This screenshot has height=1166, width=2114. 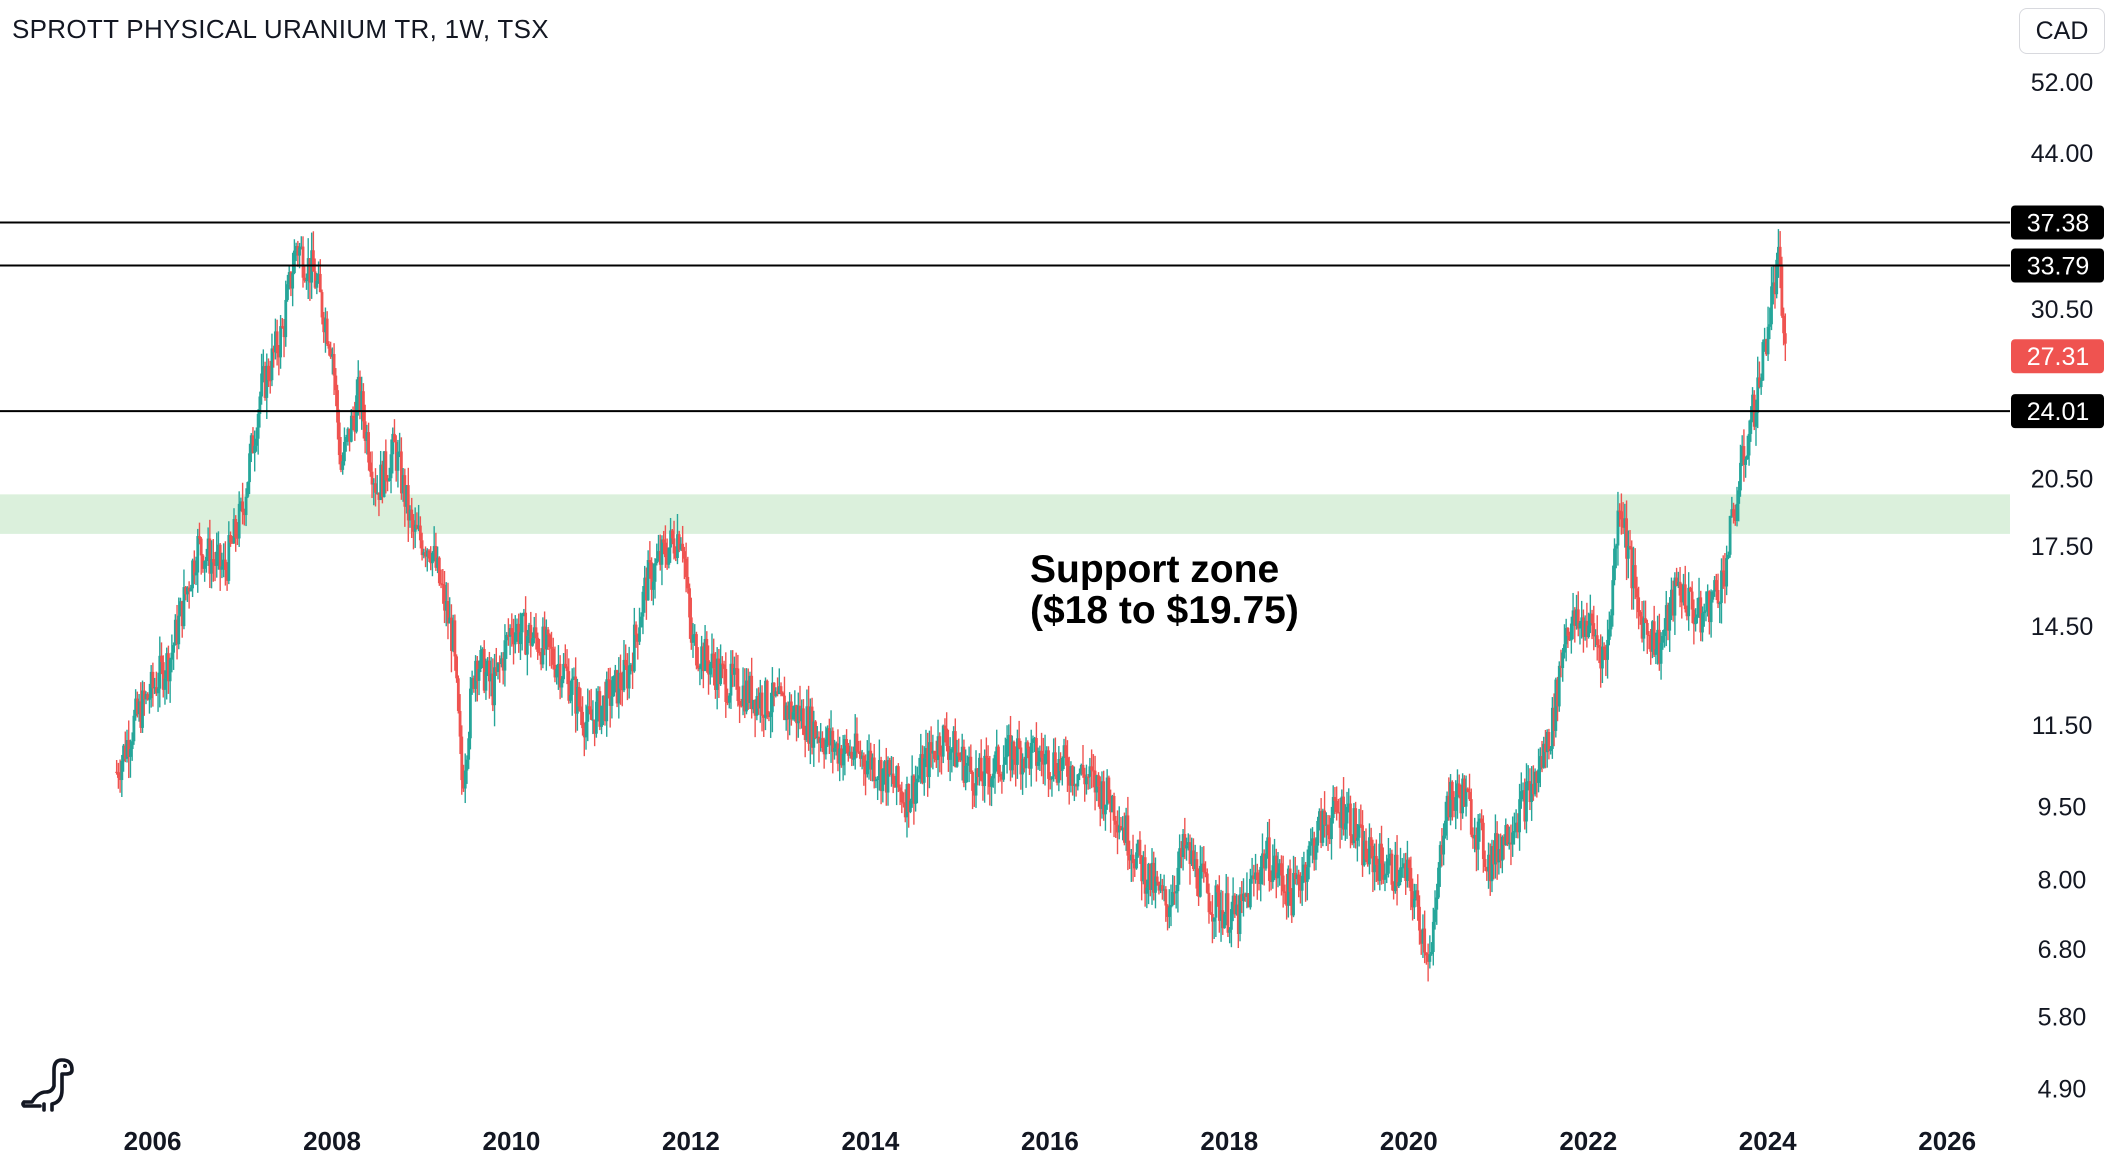 I want to click on y-tick-label: 5.80, so click(x=2062, y=1018).